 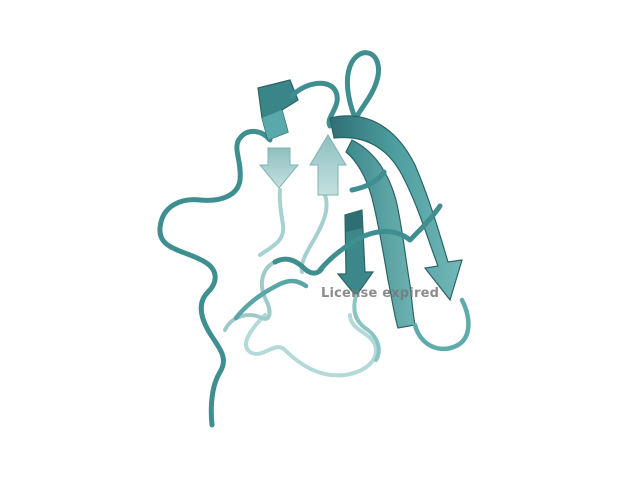 What do you see at coordinates (362, 90) in the screenshot?
I see `loop-hairpin-top` at bounding box center [362, 90].